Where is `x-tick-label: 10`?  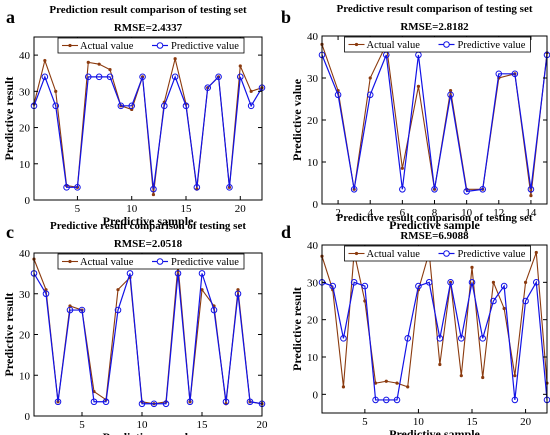
x-tick-label: 10 is located at coordinates (419, 422).